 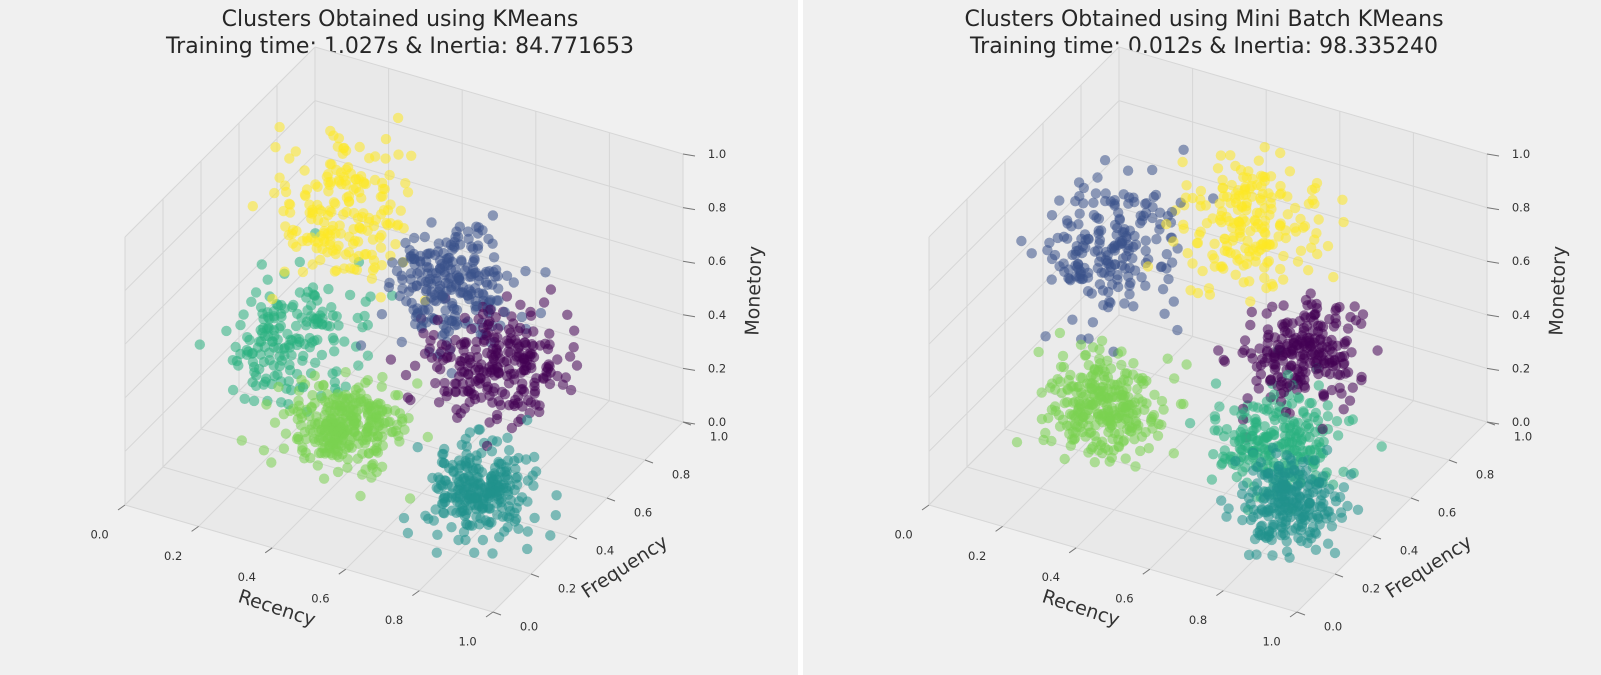 I want to click on y-axis-label: Frequency, so click(x=1429, y=567).